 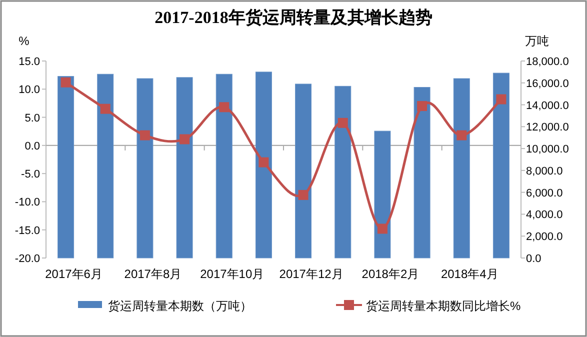 What do you see at coordinates (24, 41) in the screenshot?
I see `y-axis-title: %` at bounding box center [24, 41].